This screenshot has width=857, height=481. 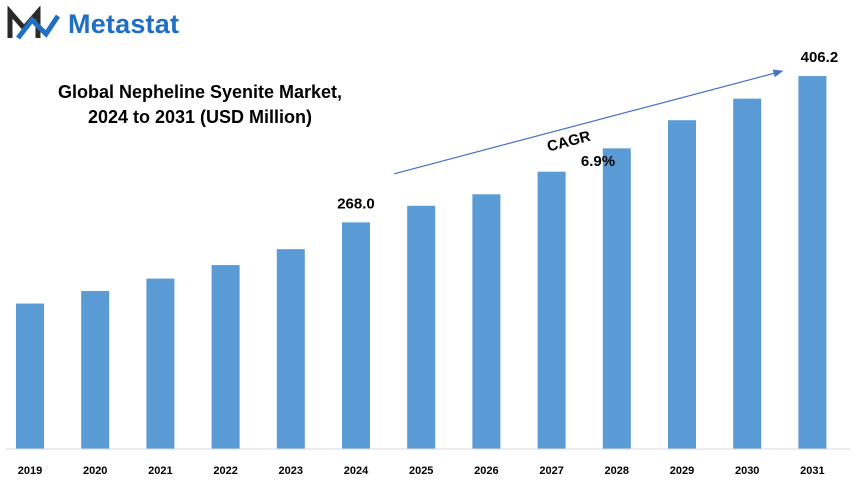 What do you see at coordinates (160, 363) in the screenshot?
I see `bar-2021` at bounding box center [160, 363].